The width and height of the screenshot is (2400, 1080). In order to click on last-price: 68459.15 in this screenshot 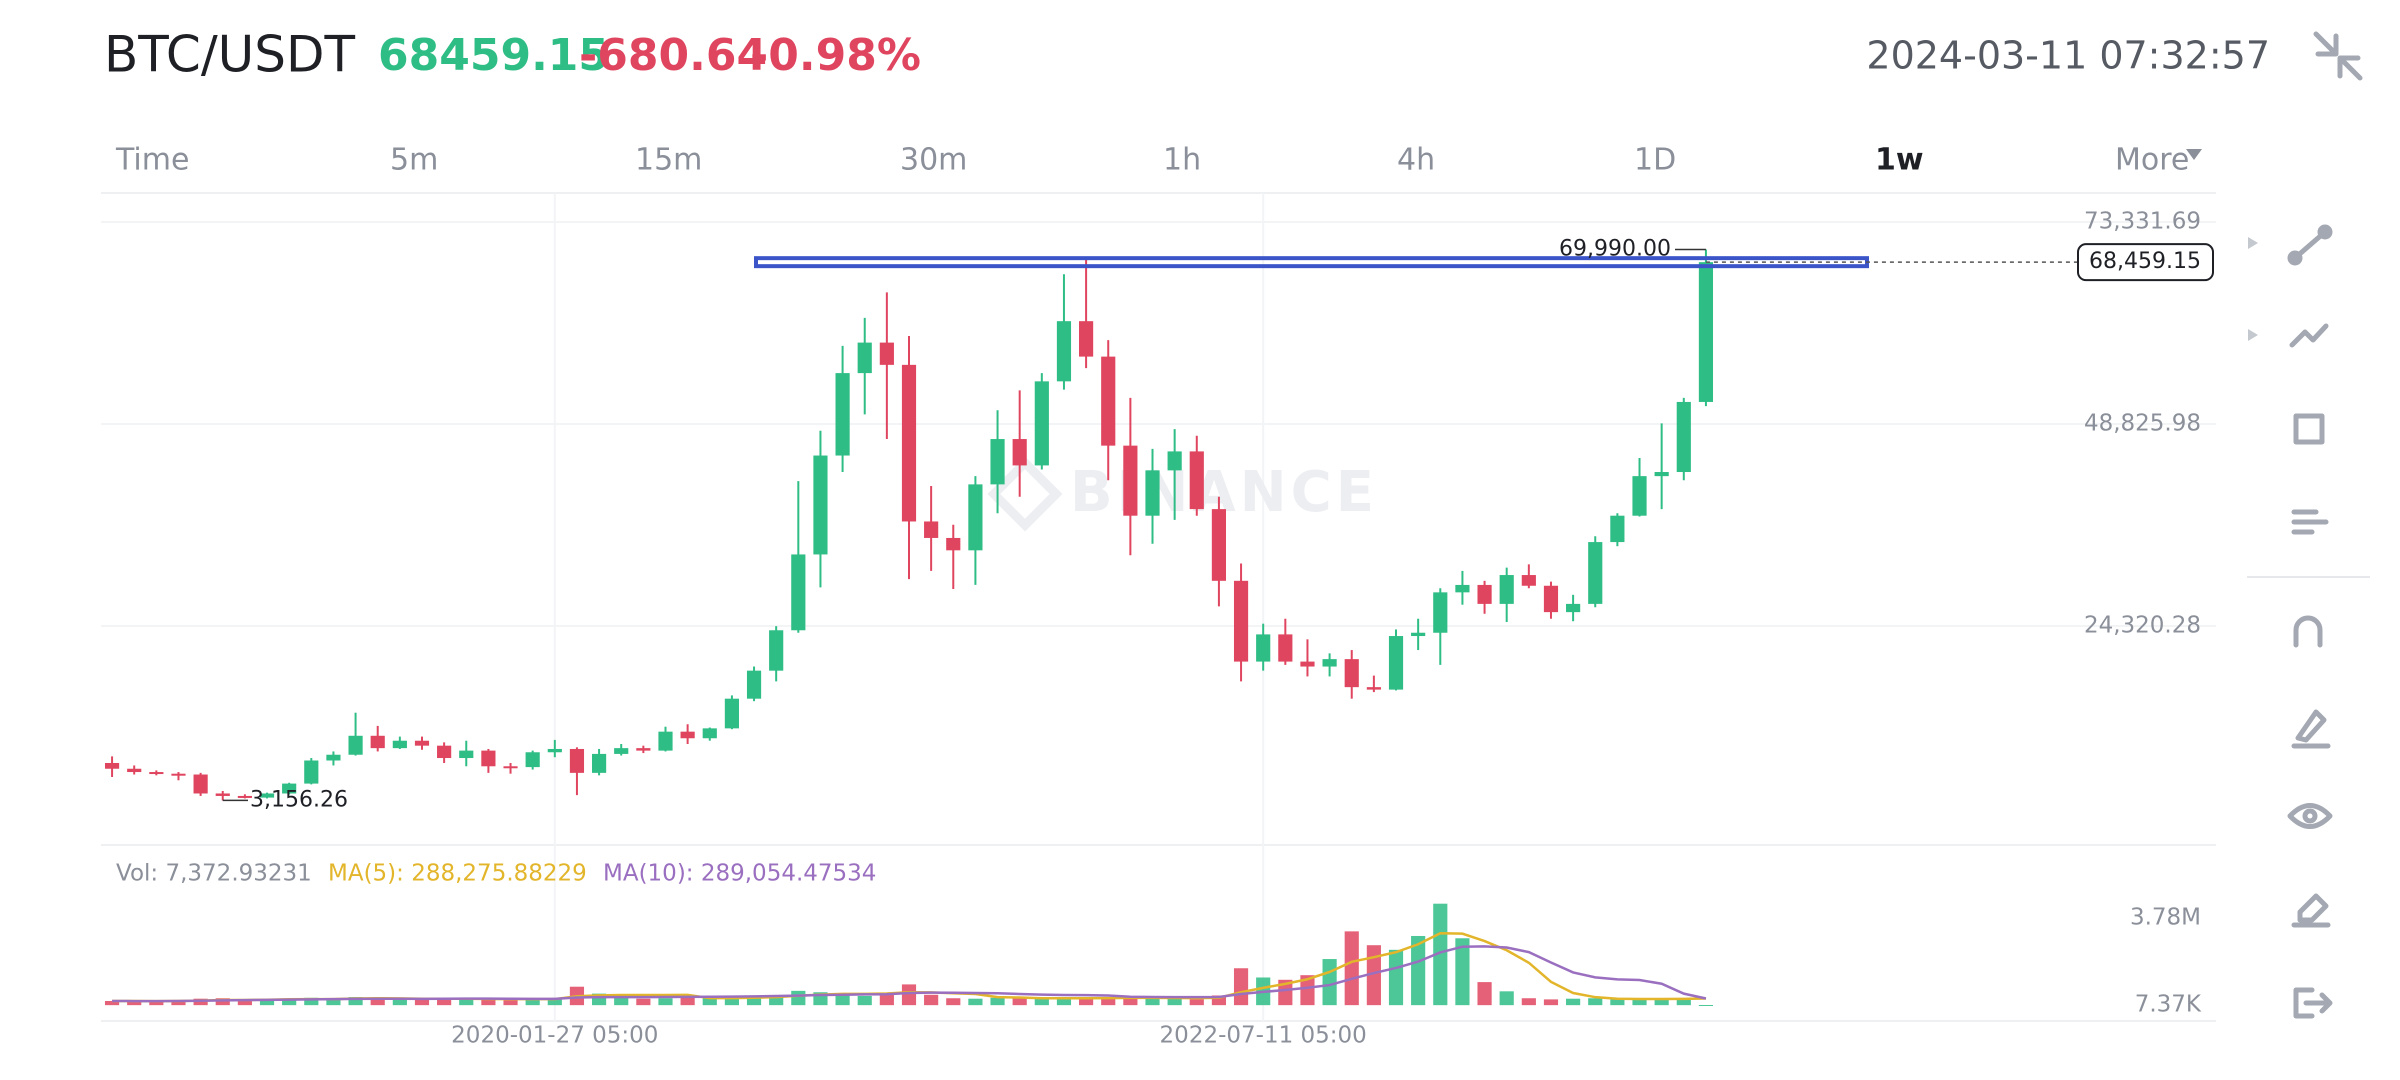, I will do `click(493, 55)`.